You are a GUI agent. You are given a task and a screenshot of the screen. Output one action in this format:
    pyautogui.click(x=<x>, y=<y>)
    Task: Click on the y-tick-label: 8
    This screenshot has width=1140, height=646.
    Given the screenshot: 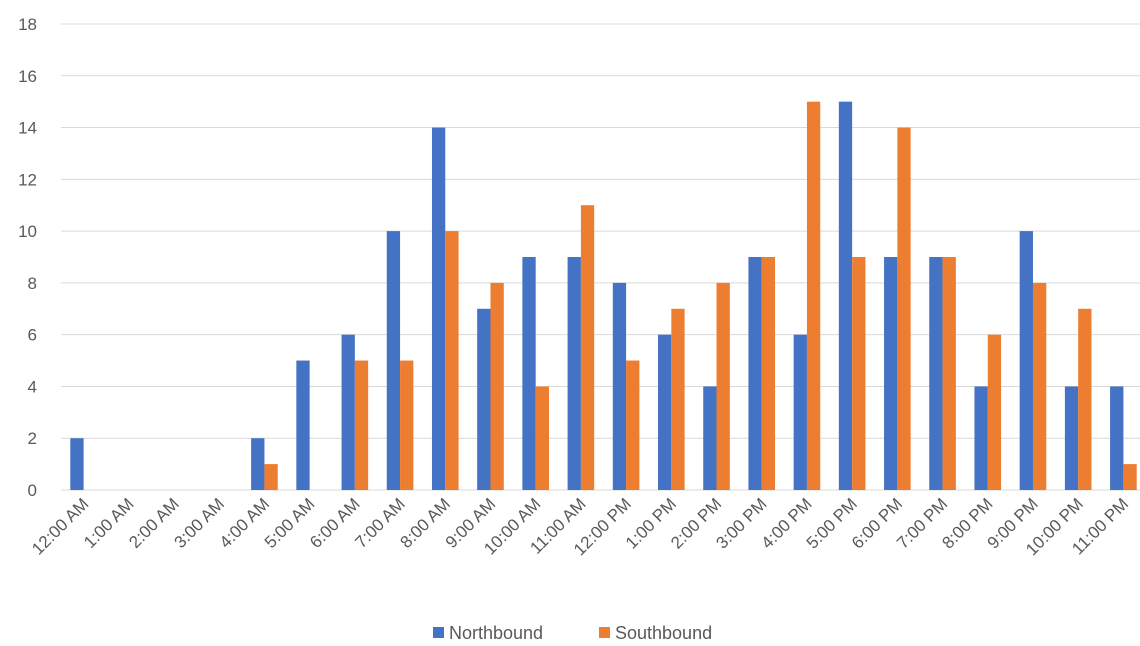 What is the action you would take?
    pyautogui.click(x=32, y=283)
    